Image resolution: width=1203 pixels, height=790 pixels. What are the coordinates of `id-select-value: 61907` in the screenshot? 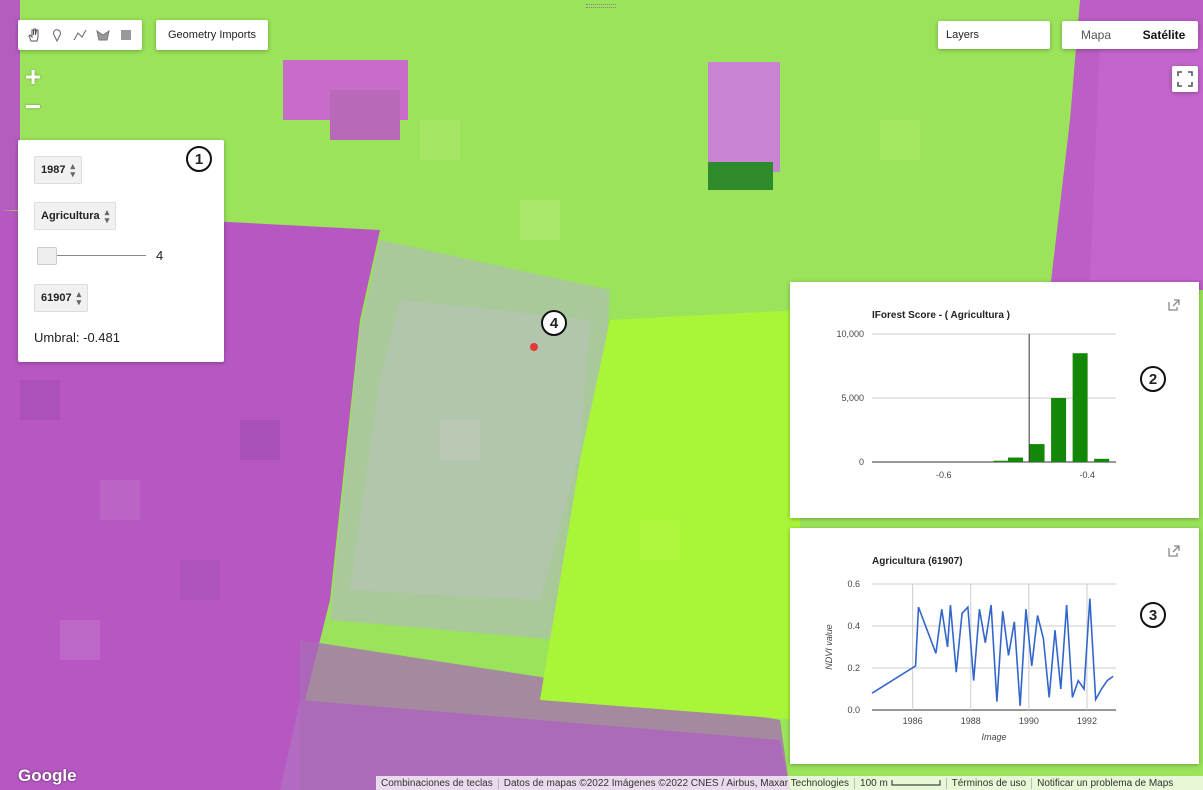 It's located at (56, 298).